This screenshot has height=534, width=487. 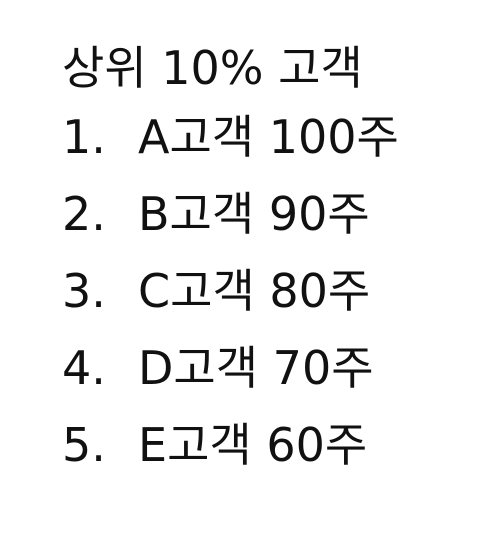 What do you see at coordinates (84, 445) in the screenshot?
I see `list-item-number: 5.` at bounding box center [84, 445].